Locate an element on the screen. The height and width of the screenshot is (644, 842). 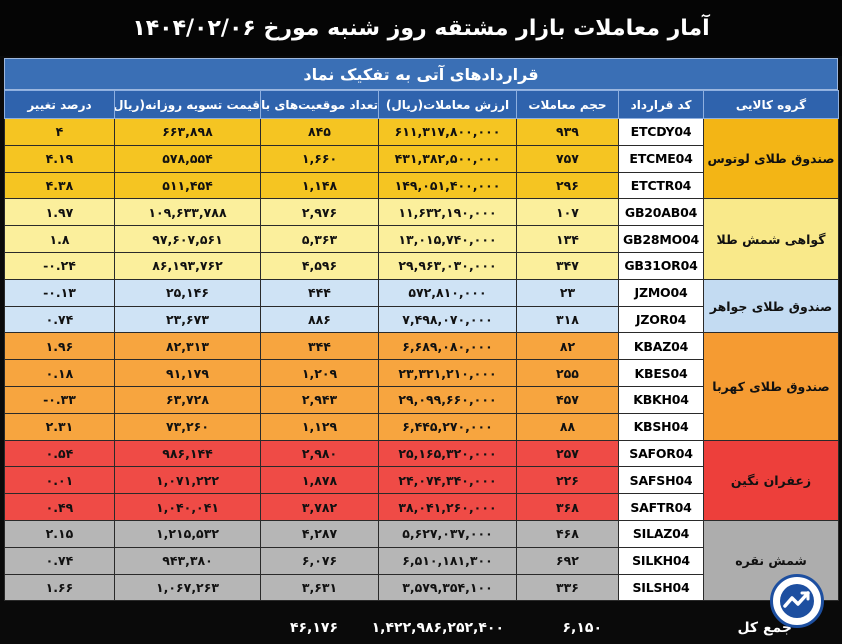
change-cell: ۲.۱۵ is located at coordinates (59, 533).